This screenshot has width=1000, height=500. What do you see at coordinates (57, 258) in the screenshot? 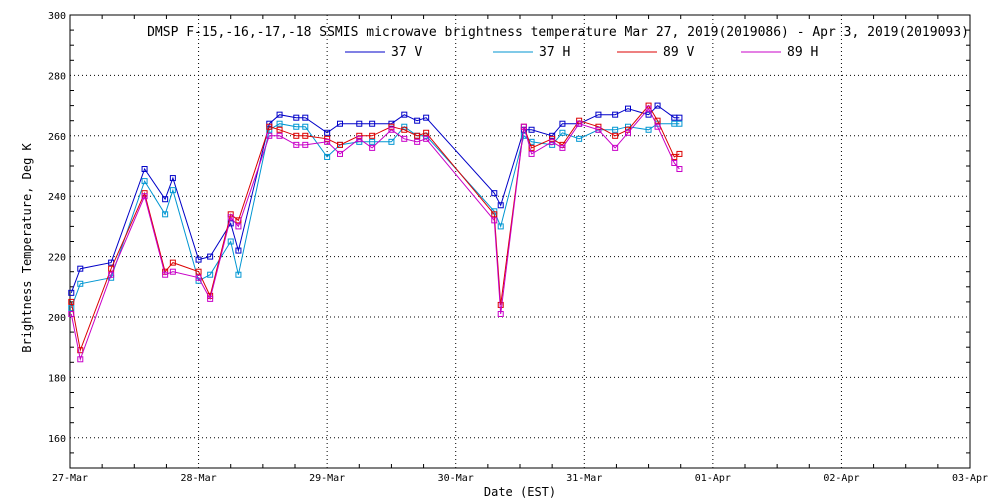
I see `y-tick-label: 220` at bounding box center [57, 258].